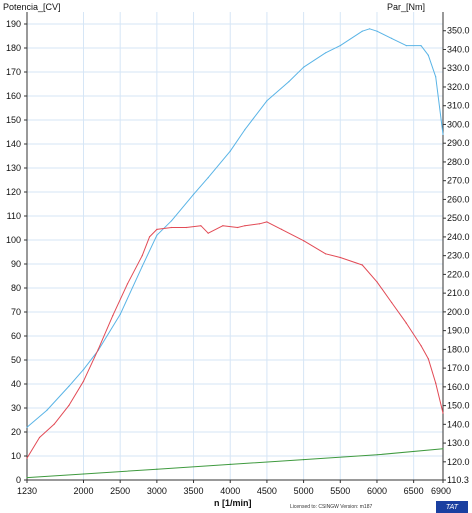 This screenshot has height=513, width=472. I want to click on left-tick-label: 170, so click(13, 72).